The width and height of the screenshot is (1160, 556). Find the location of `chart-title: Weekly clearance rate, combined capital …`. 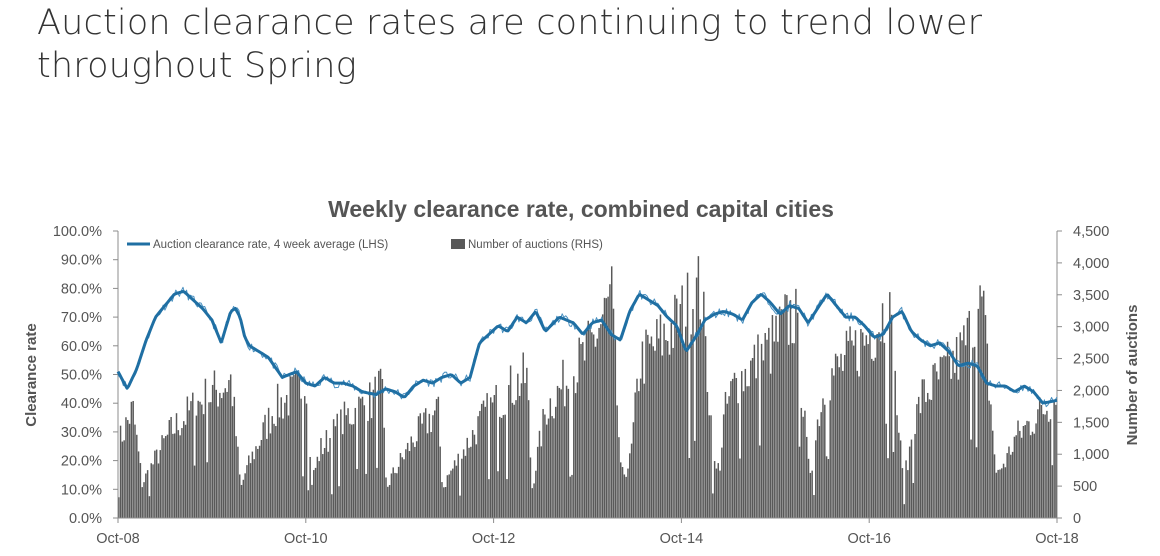

chart-title: Weekly clearance rate, combined capital … is located at coordinates (581, 209).